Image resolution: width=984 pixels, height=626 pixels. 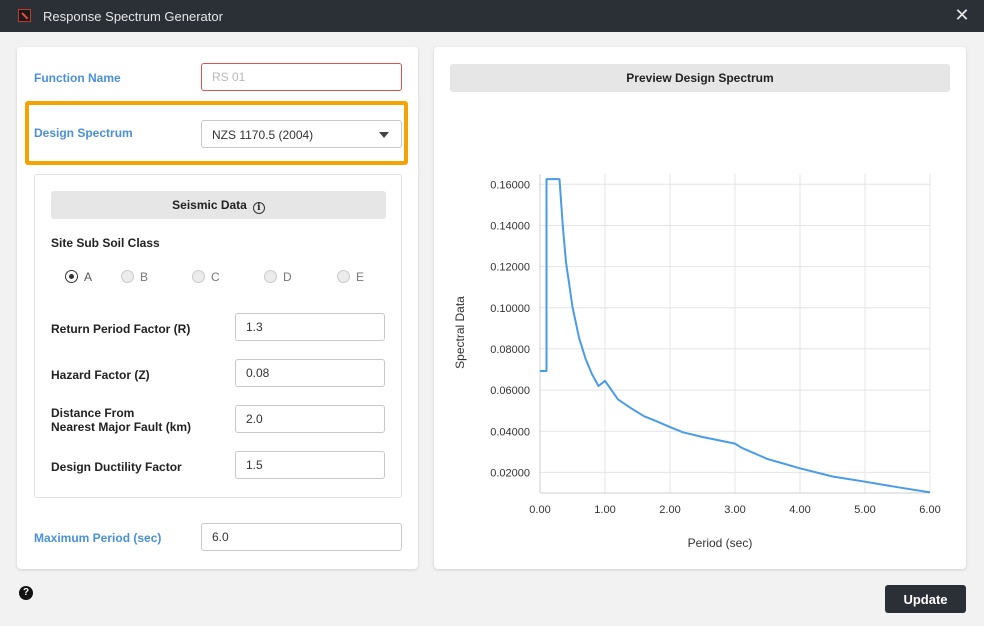 What do you see at coordinates (510, 268) in the screenshot?
I see `y-tick-label: 0.12000` at bounding box center [510, 268].